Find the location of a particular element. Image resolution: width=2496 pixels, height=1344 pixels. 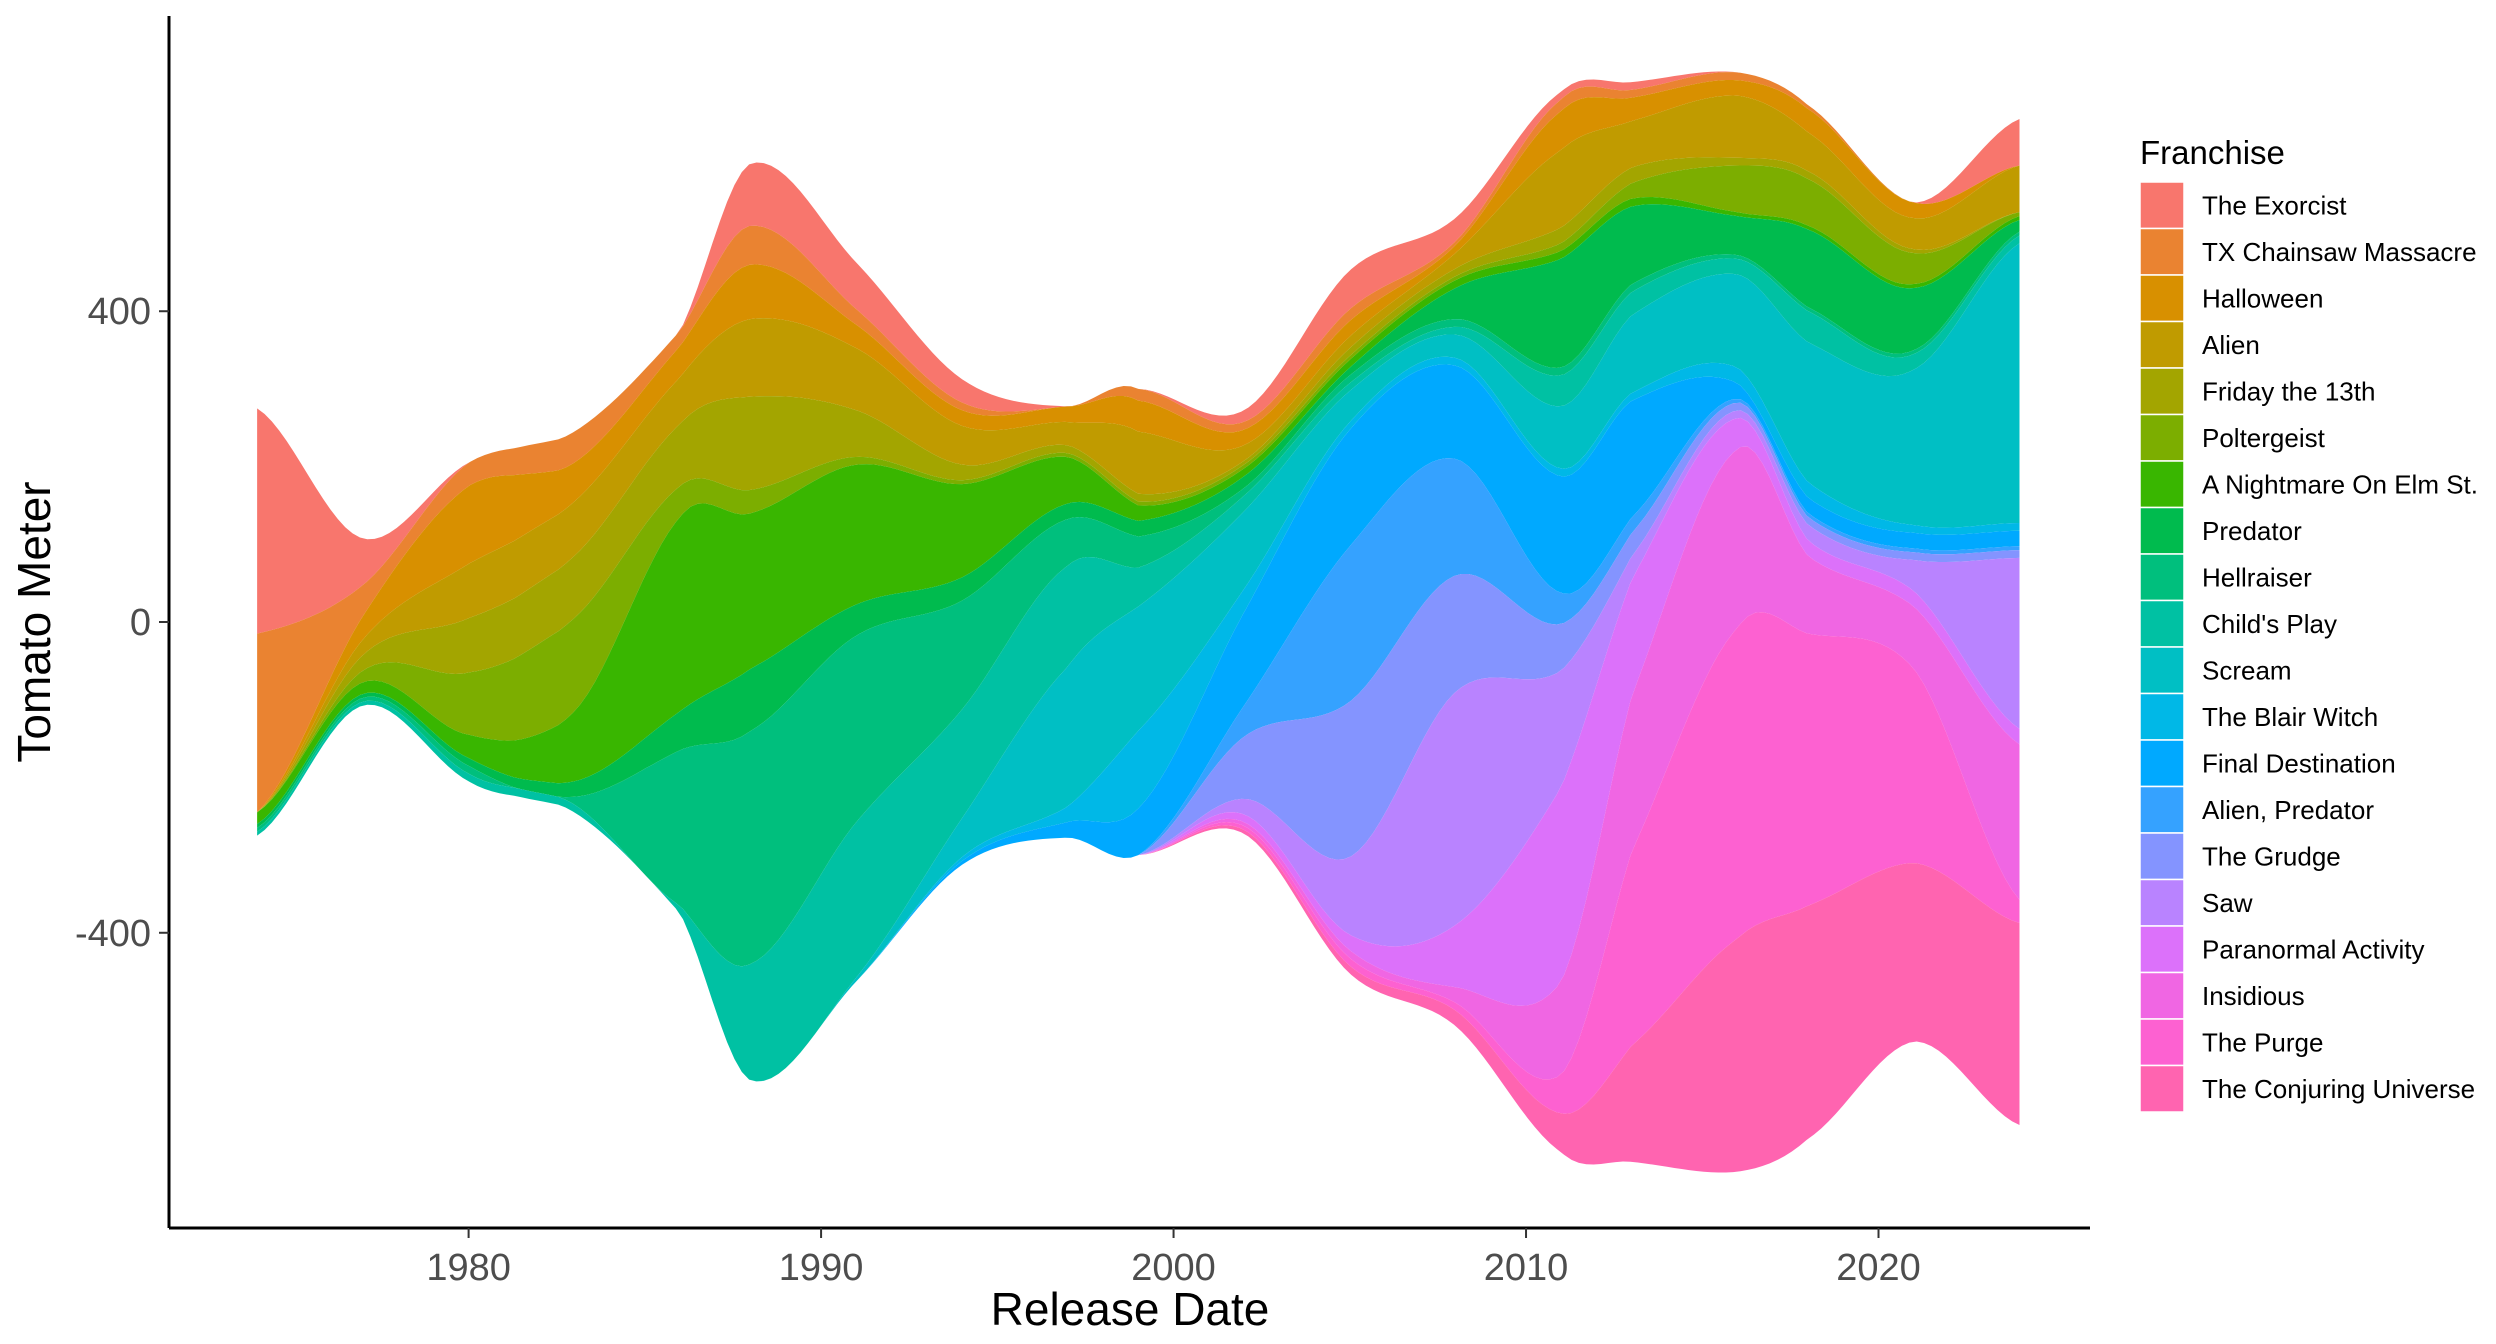

legend-label: Alien, Predator is located at coordinates (2288, 810).